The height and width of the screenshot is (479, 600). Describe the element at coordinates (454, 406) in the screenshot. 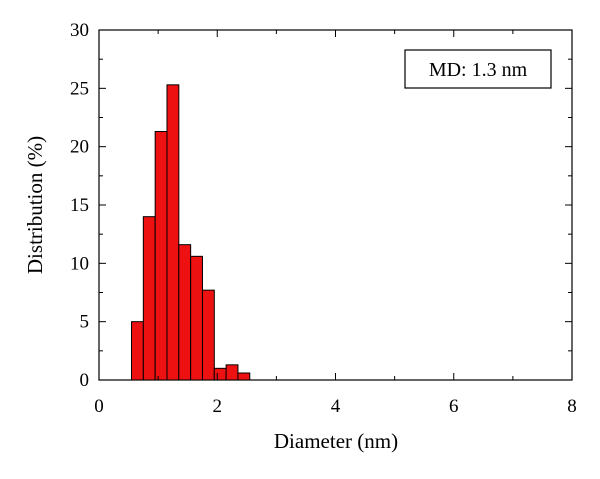

I see `x-tick-label: 6` at that location.